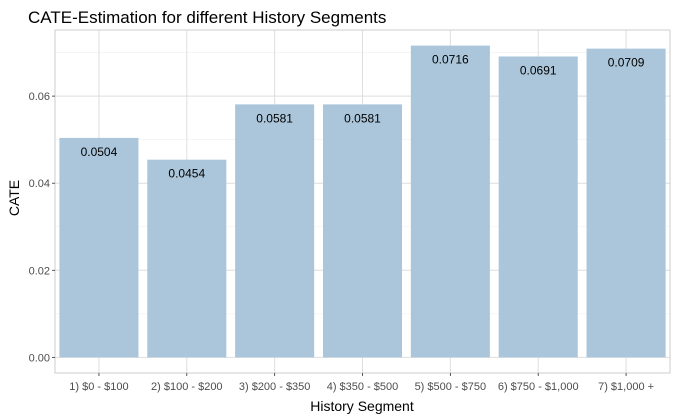 The height and width of the screenshot is (420, 677). I want to click on value-label-5: 0.0716, so click(450, 60).